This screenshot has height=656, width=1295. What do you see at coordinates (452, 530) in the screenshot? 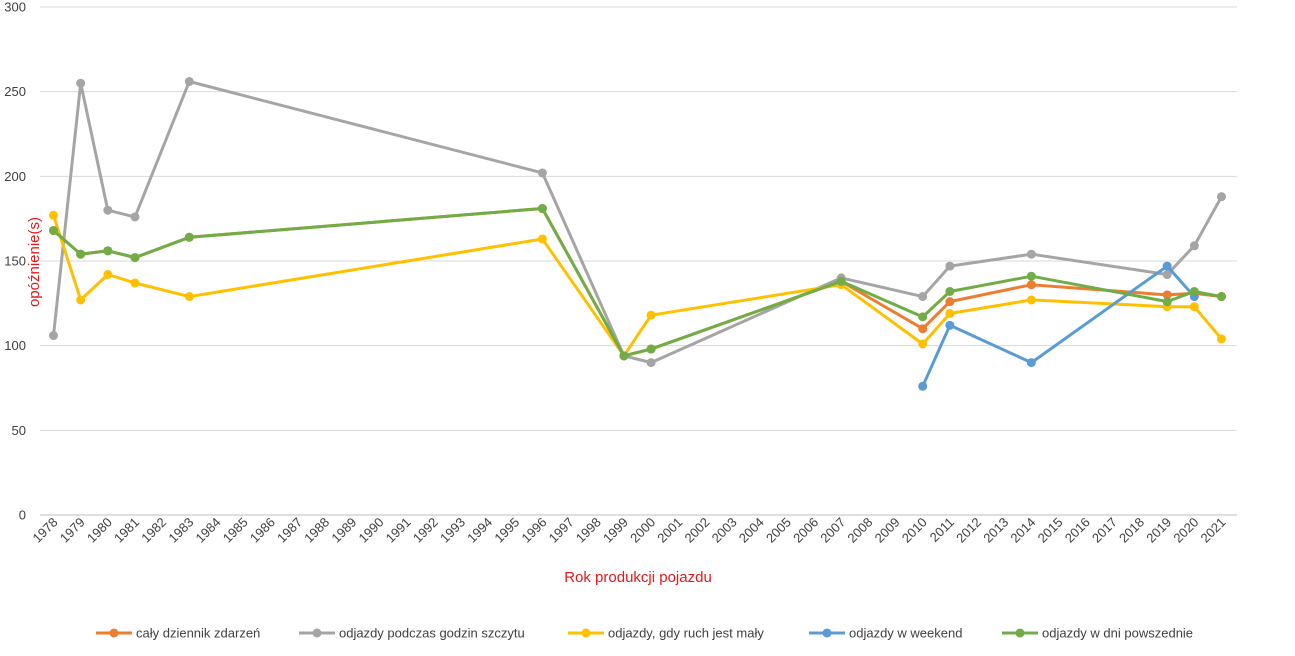
I see `x-tick-label: 1993` at bounding box center [452, 530].